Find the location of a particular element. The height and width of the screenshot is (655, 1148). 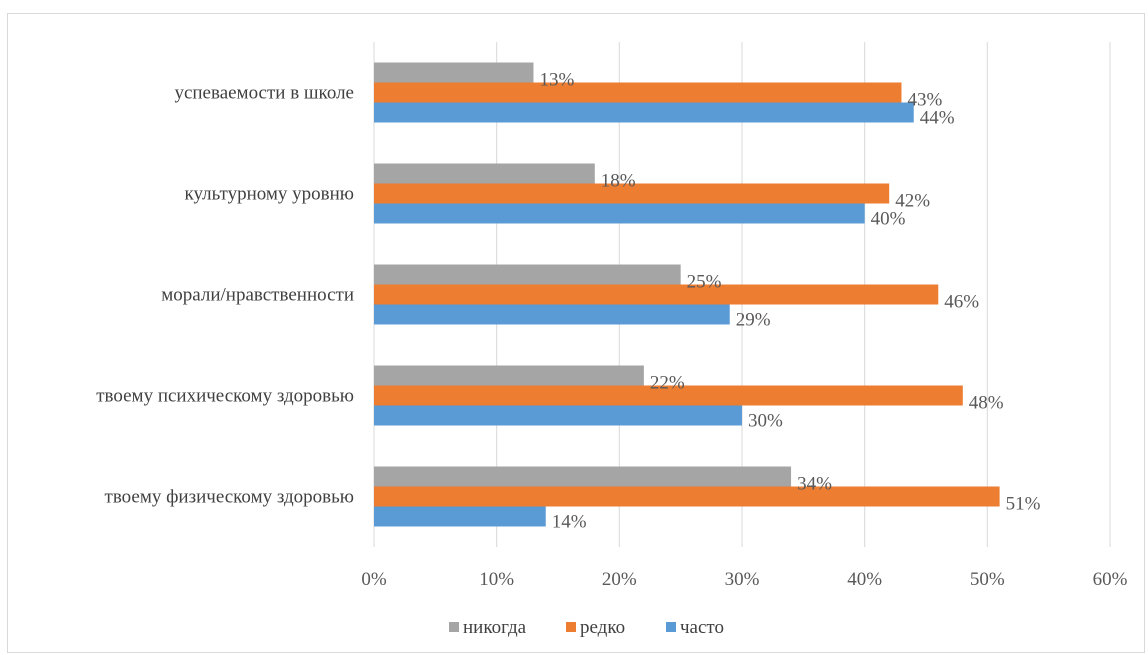

data-label: 25% is located at coordinates (704, 282).